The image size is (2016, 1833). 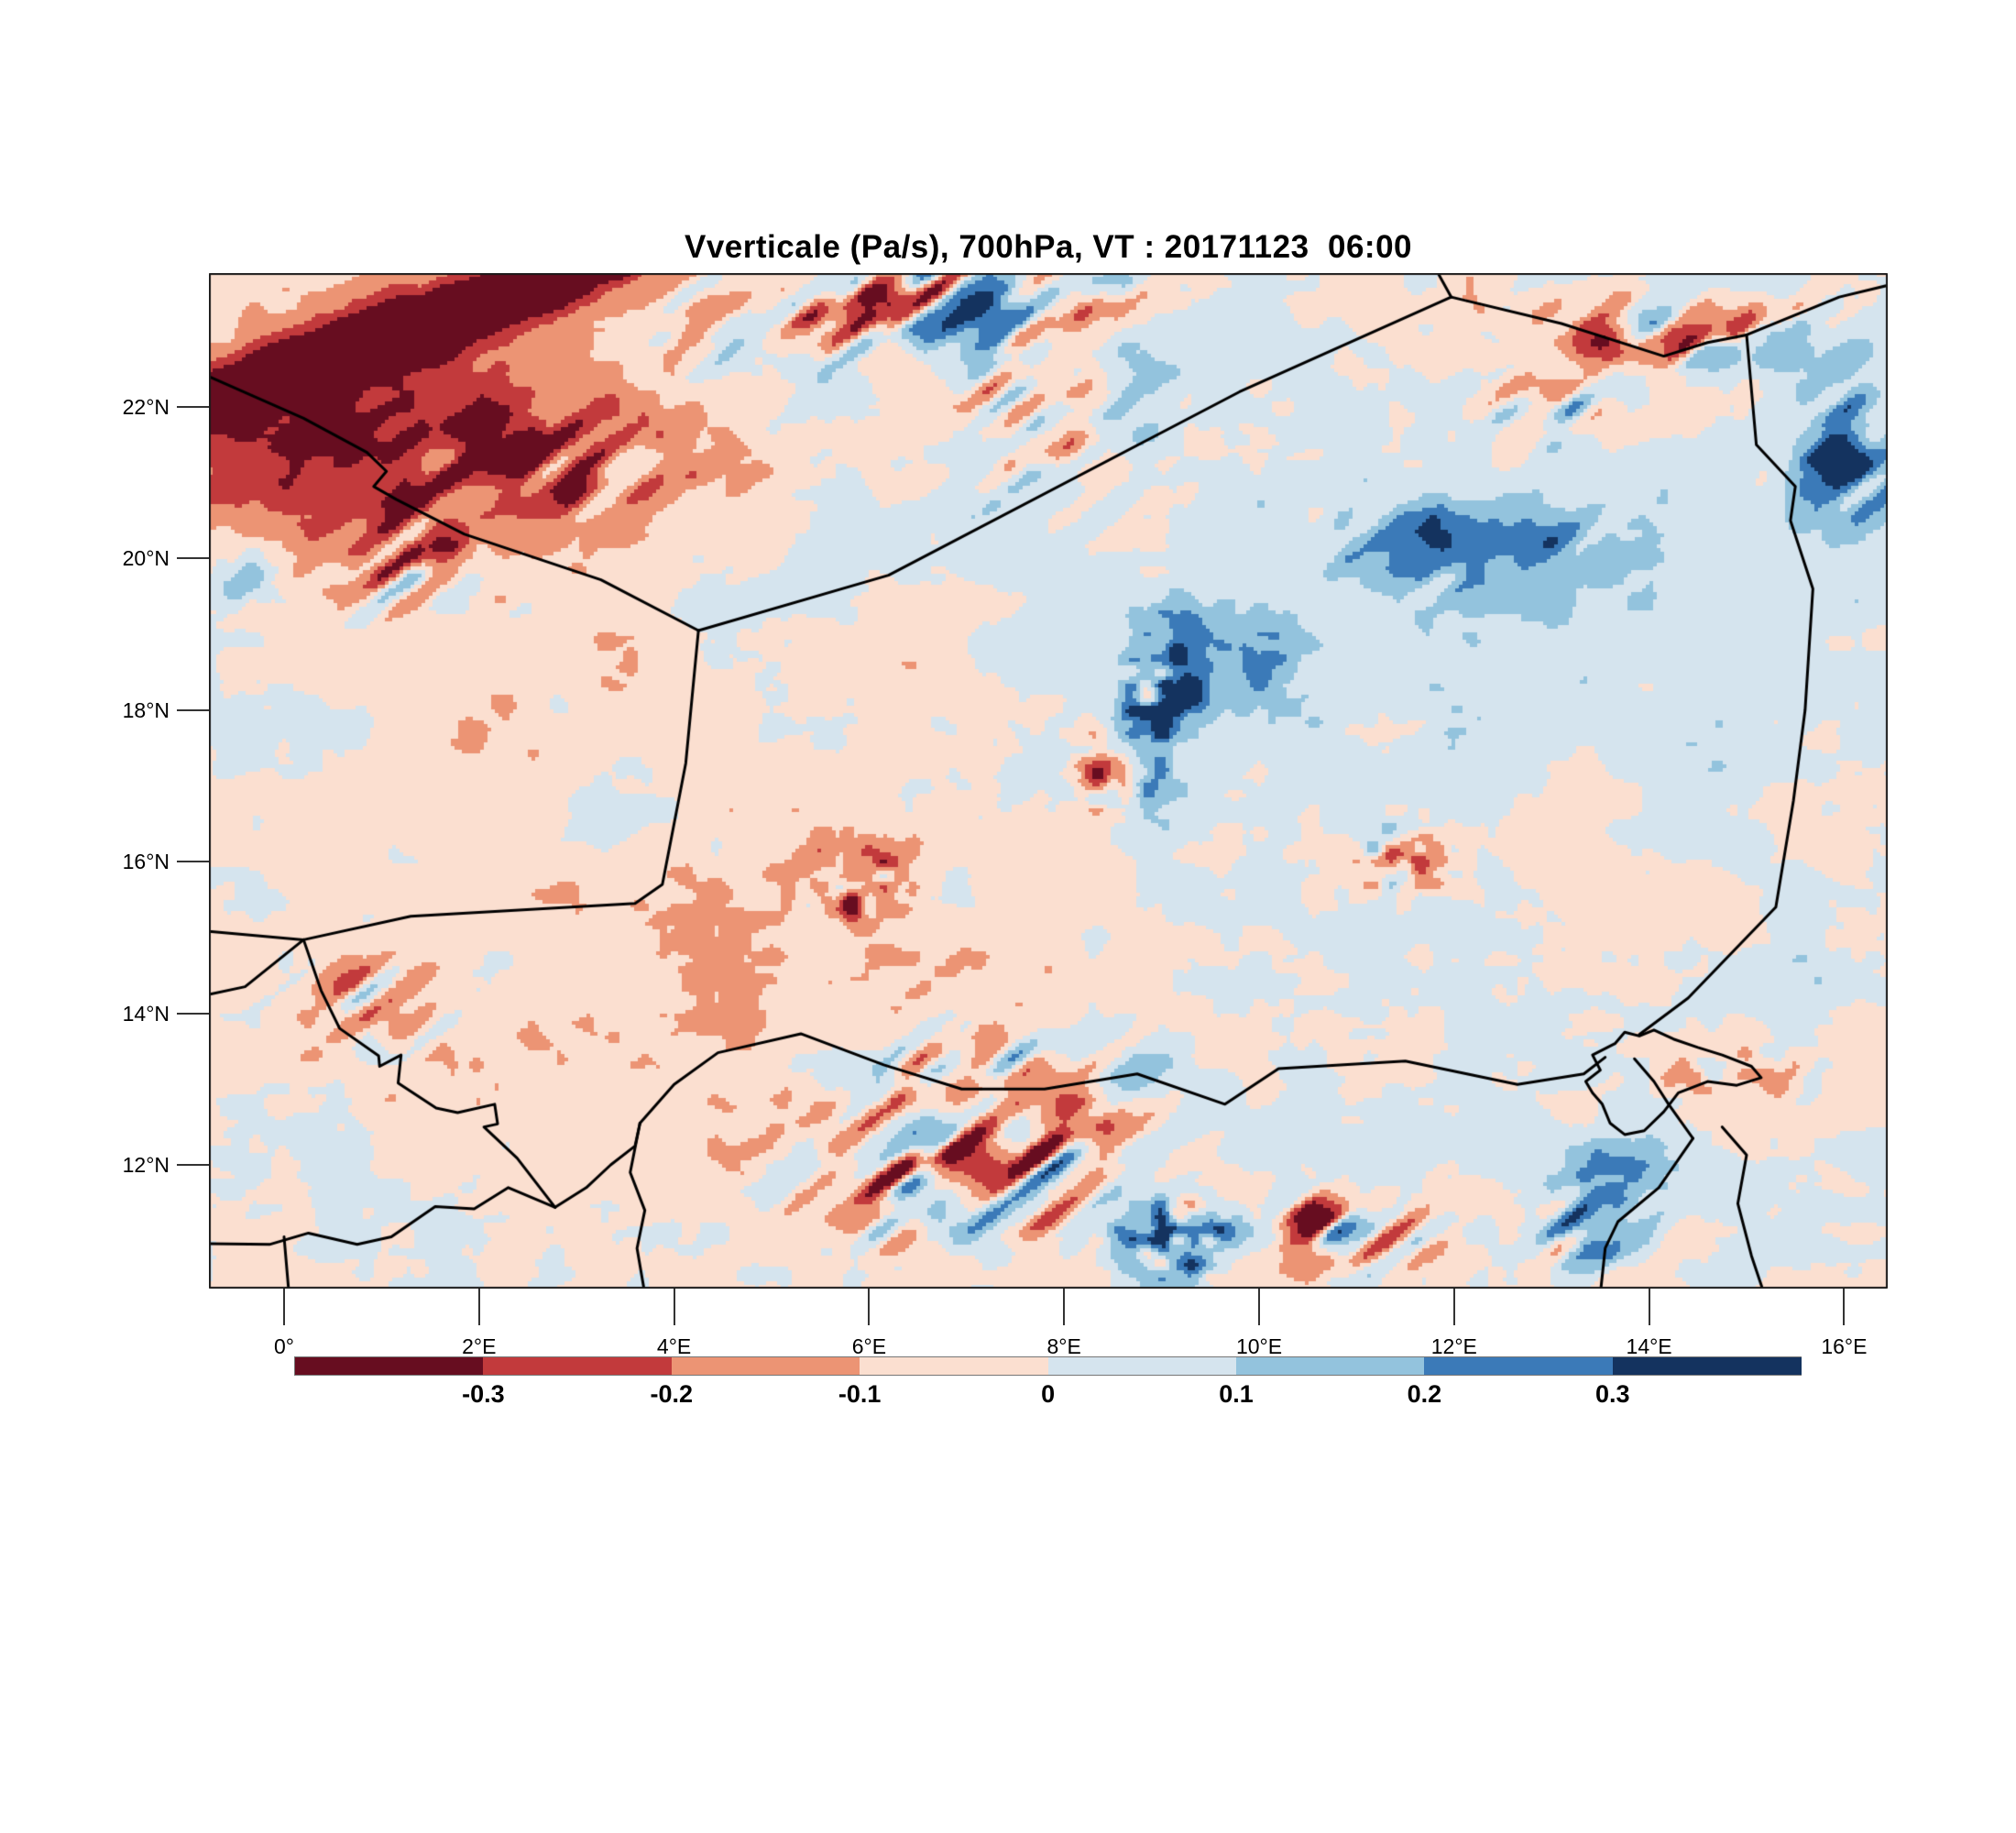 What do you see at coordinates (672, 1394) in the screenshot?
I see `colorbar-label: -0.2` at bounding box center [672, 1394].